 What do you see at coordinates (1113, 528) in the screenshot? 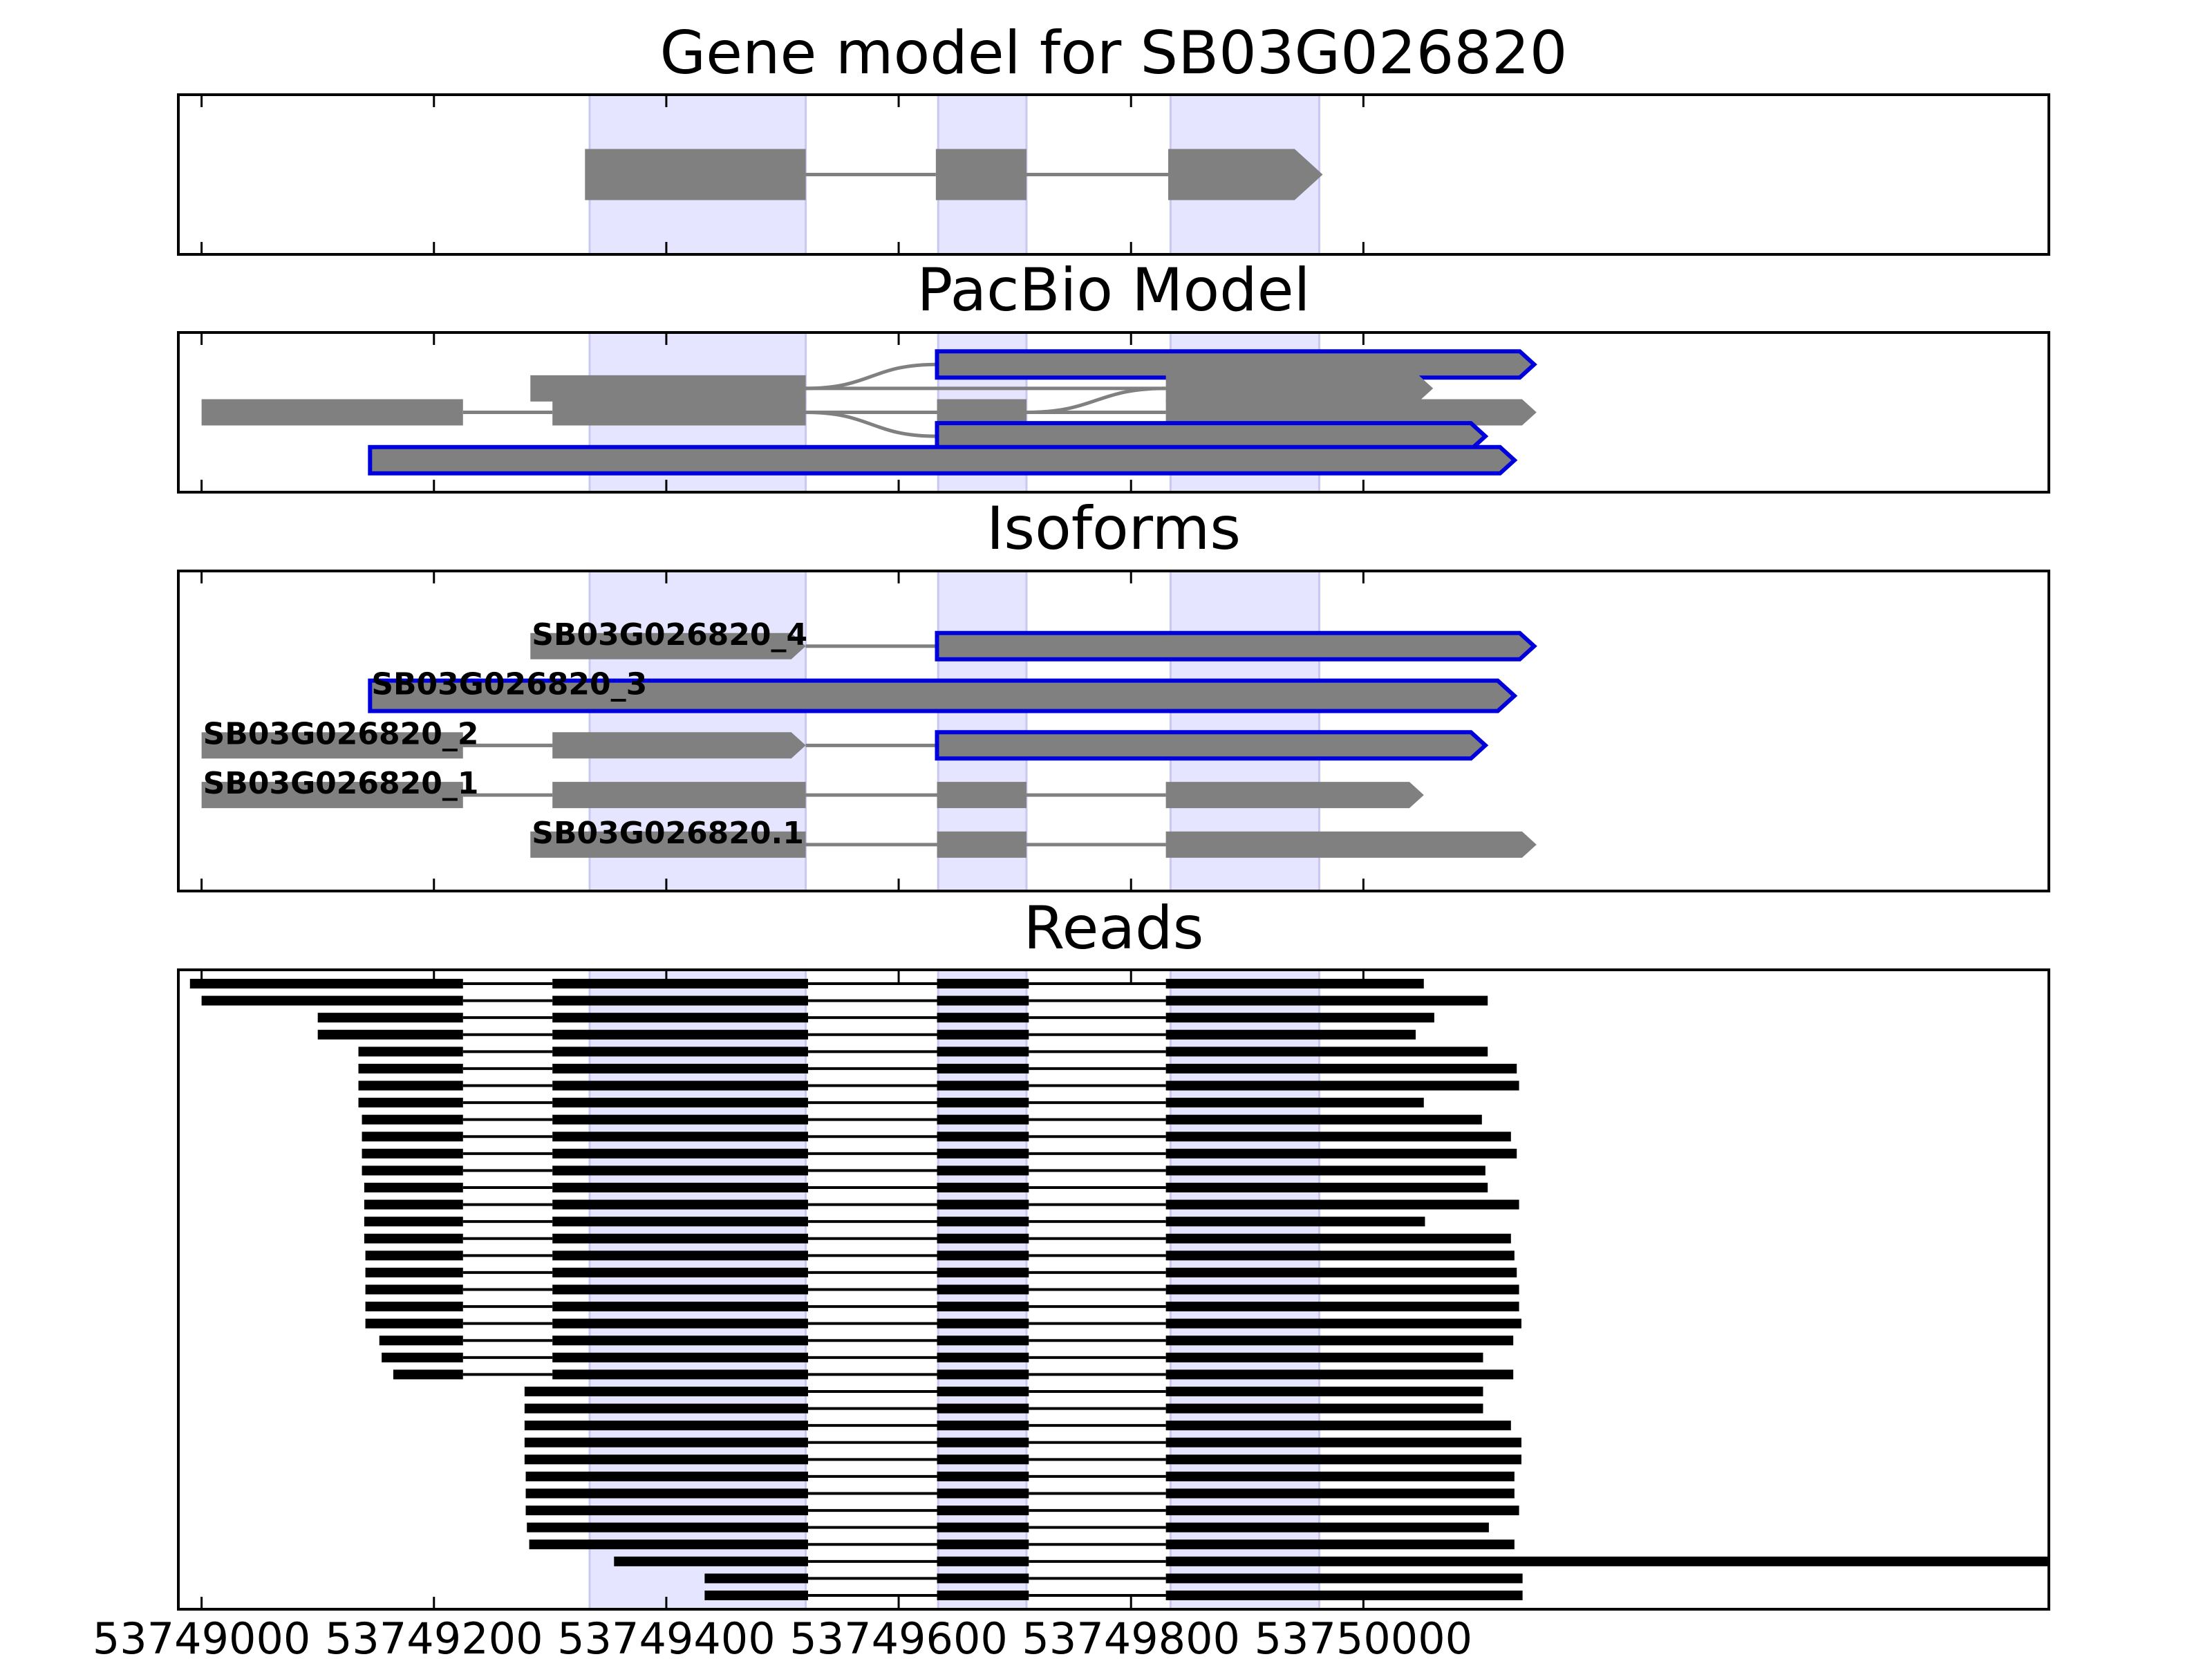
I see `panel-title-isoforms: Isoforms` at bounding box center [1113, 528].